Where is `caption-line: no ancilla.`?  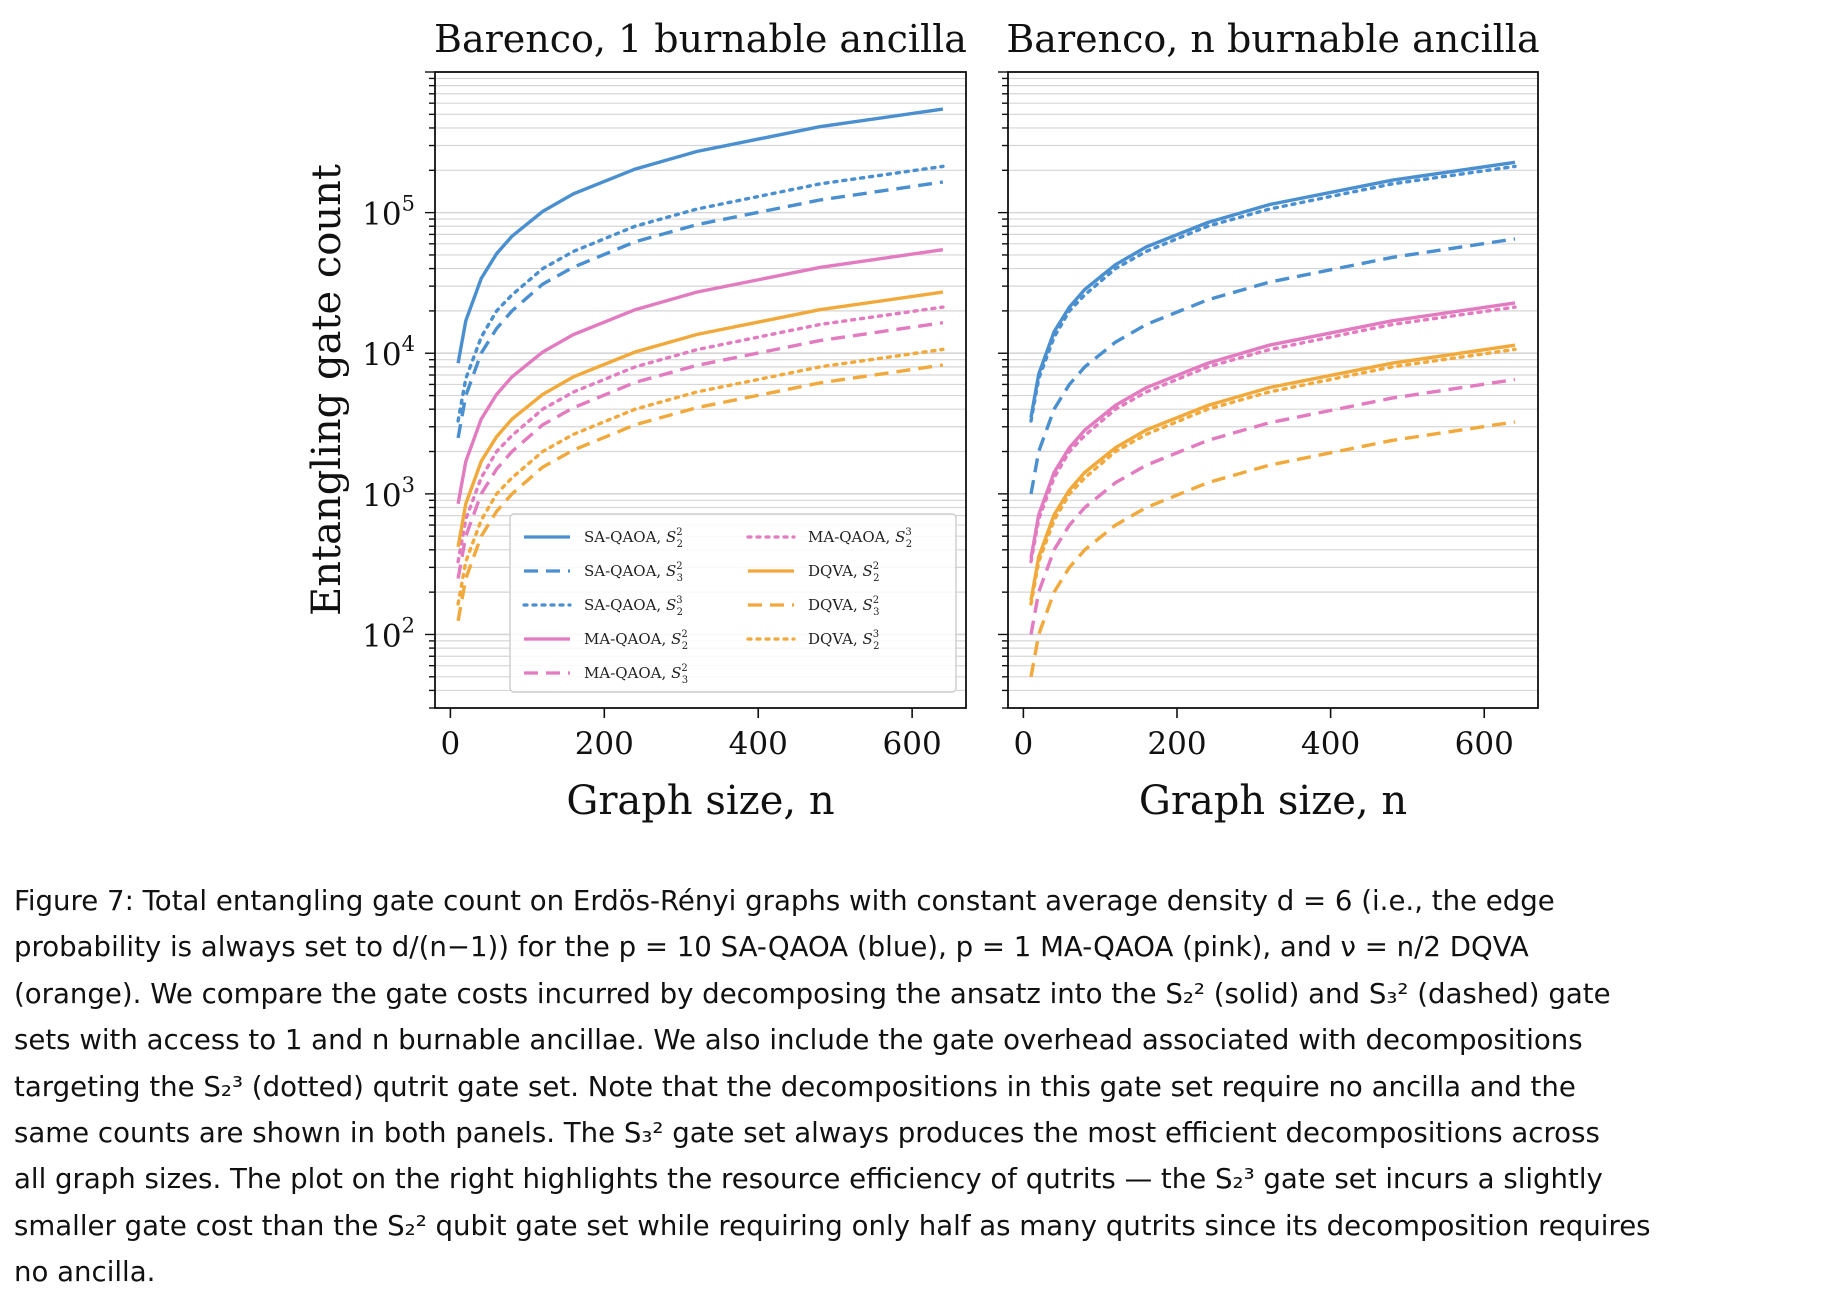 caption-line: no ancilla. is located at coordinates (85, 1272).